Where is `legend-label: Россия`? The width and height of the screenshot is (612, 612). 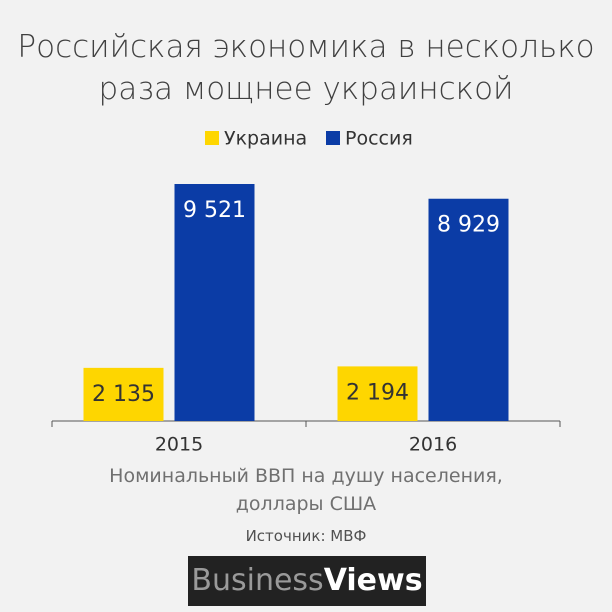 legend-label: Россия is located at coordinates (379, 139).